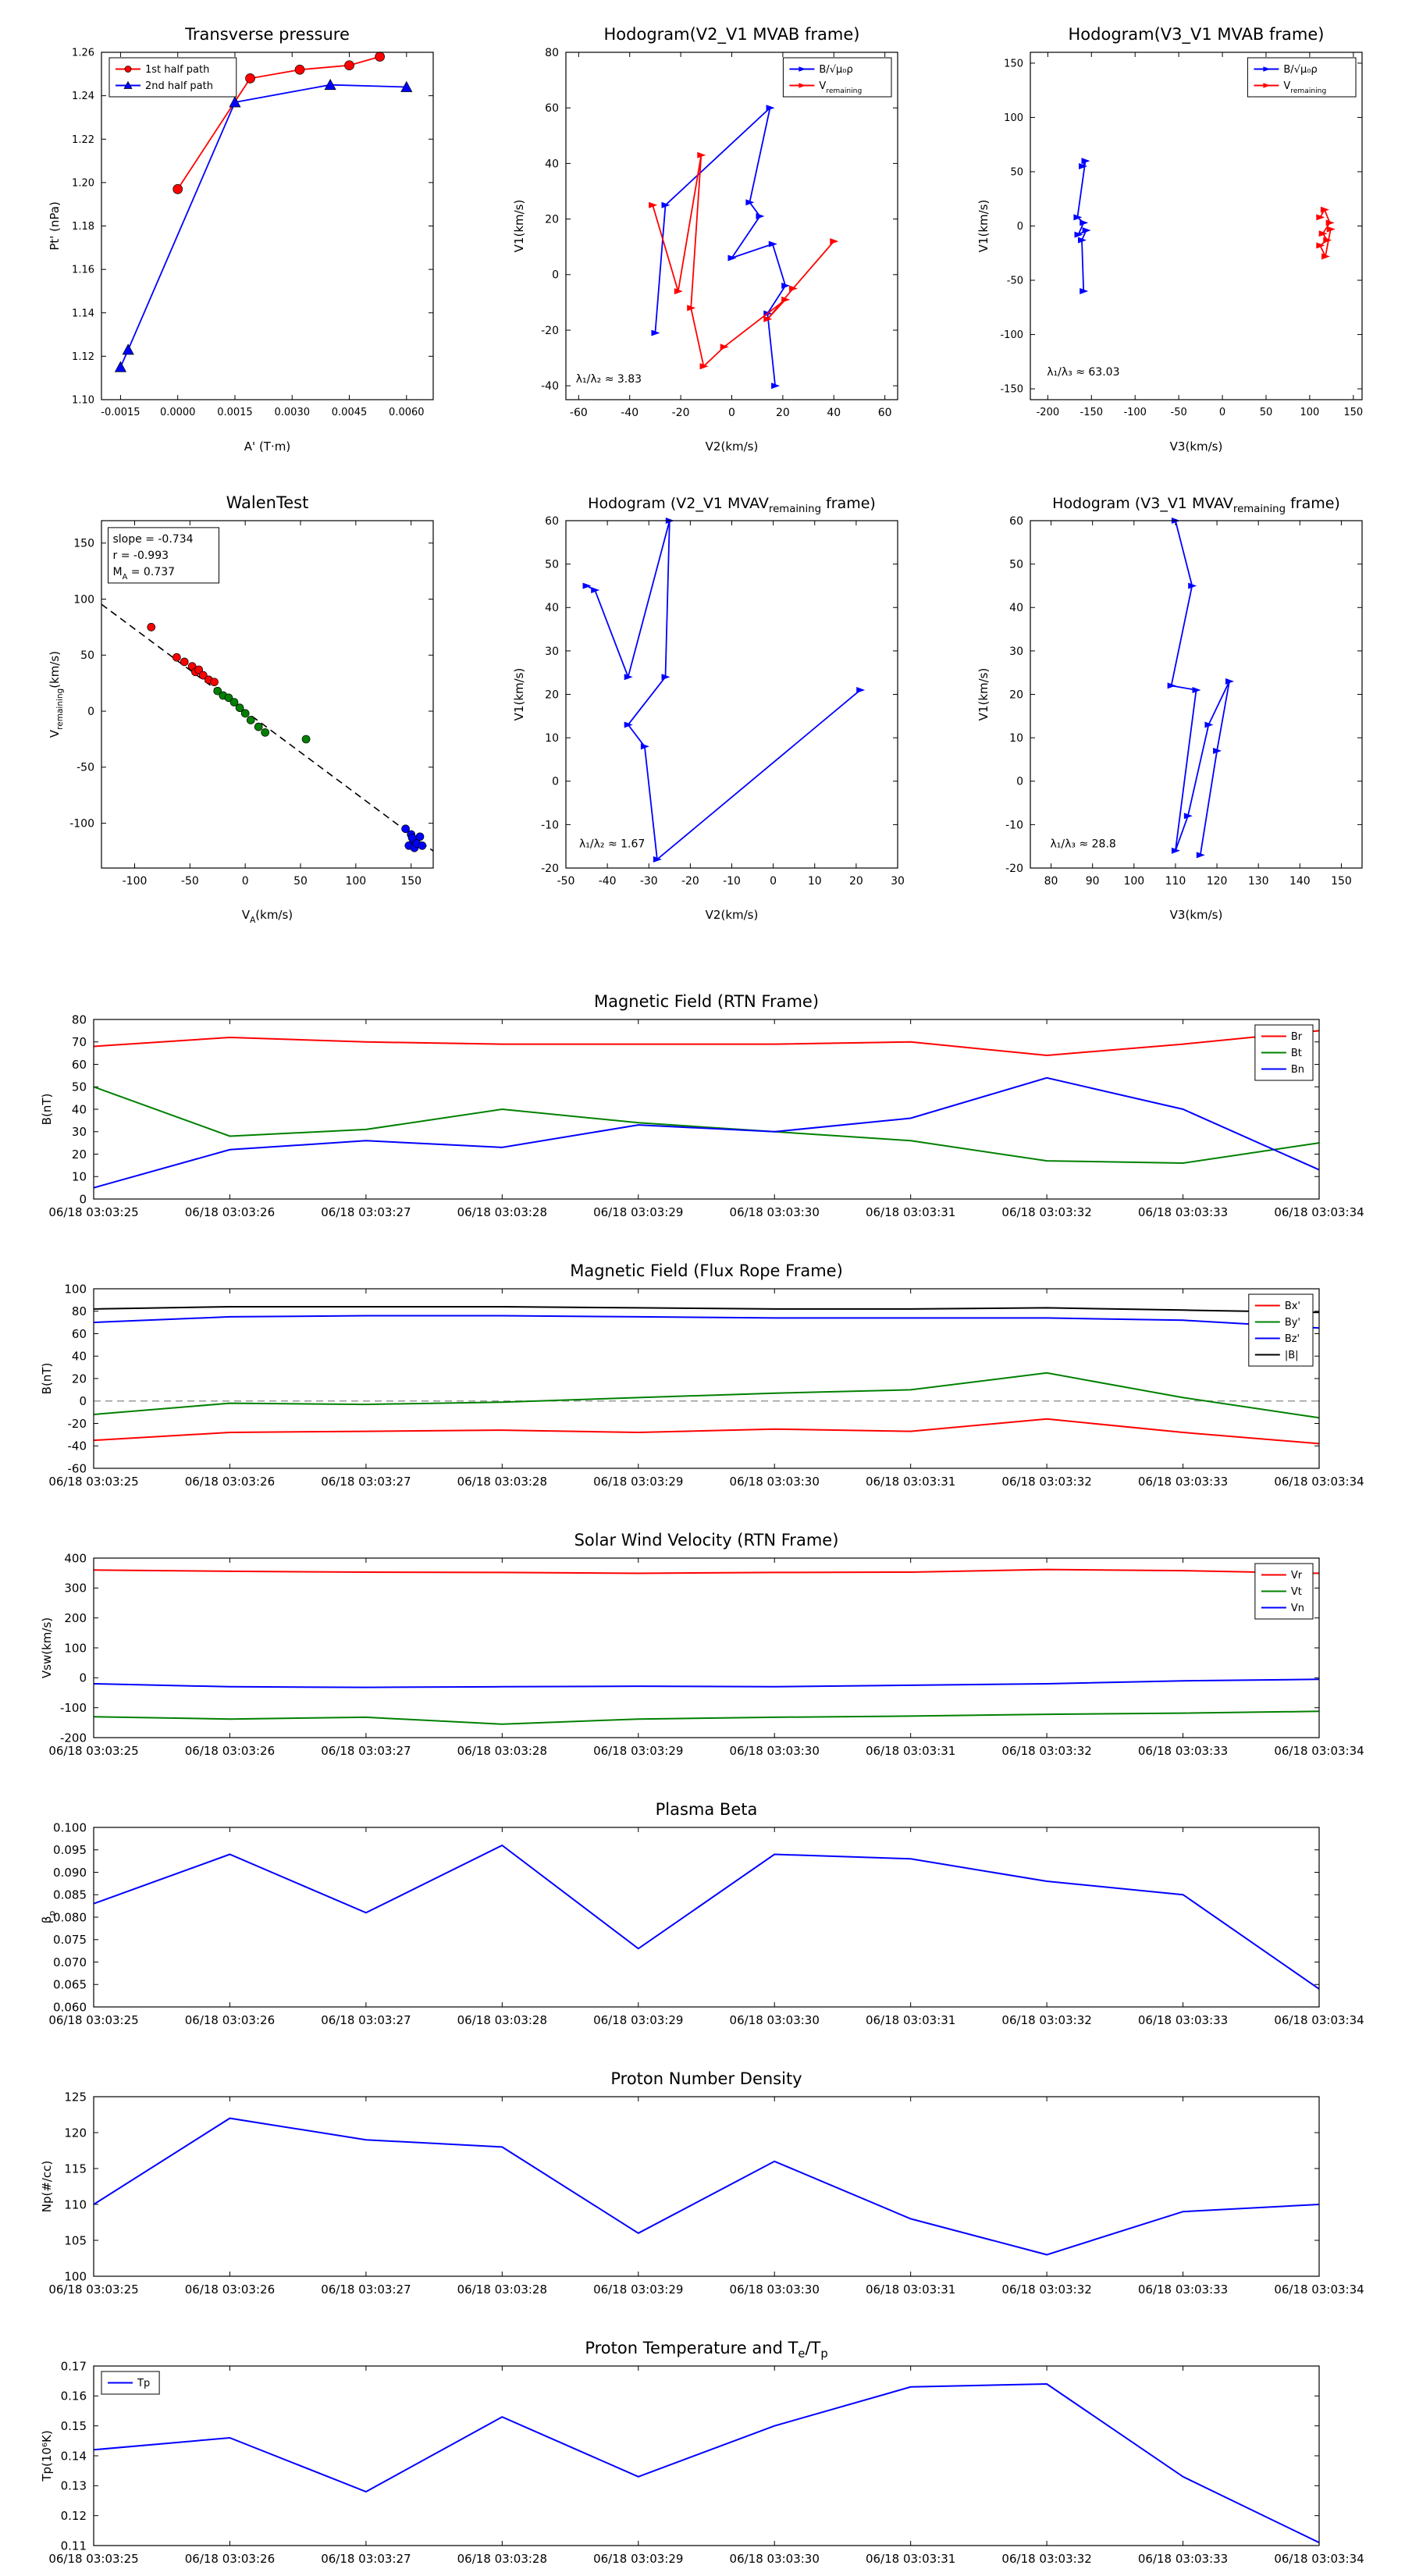 The image size is (1405, 2576). I want to click on y-tick-label: -200, so click(73, 1738).